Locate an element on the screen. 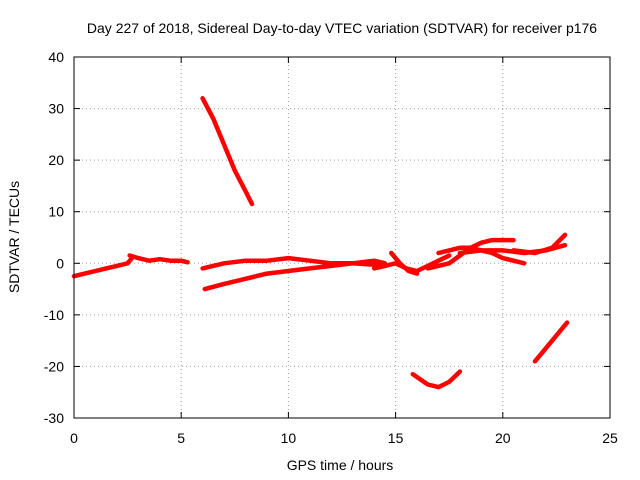  y-tick-label: 0 is located at coordinates (60, 263).